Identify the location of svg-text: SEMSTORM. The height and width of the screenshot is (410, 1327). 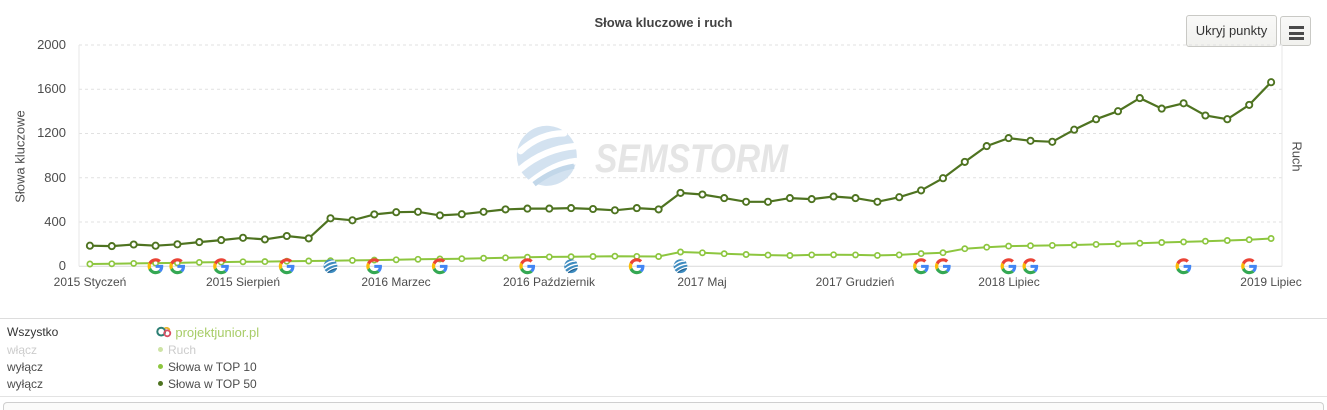
(692, 159).